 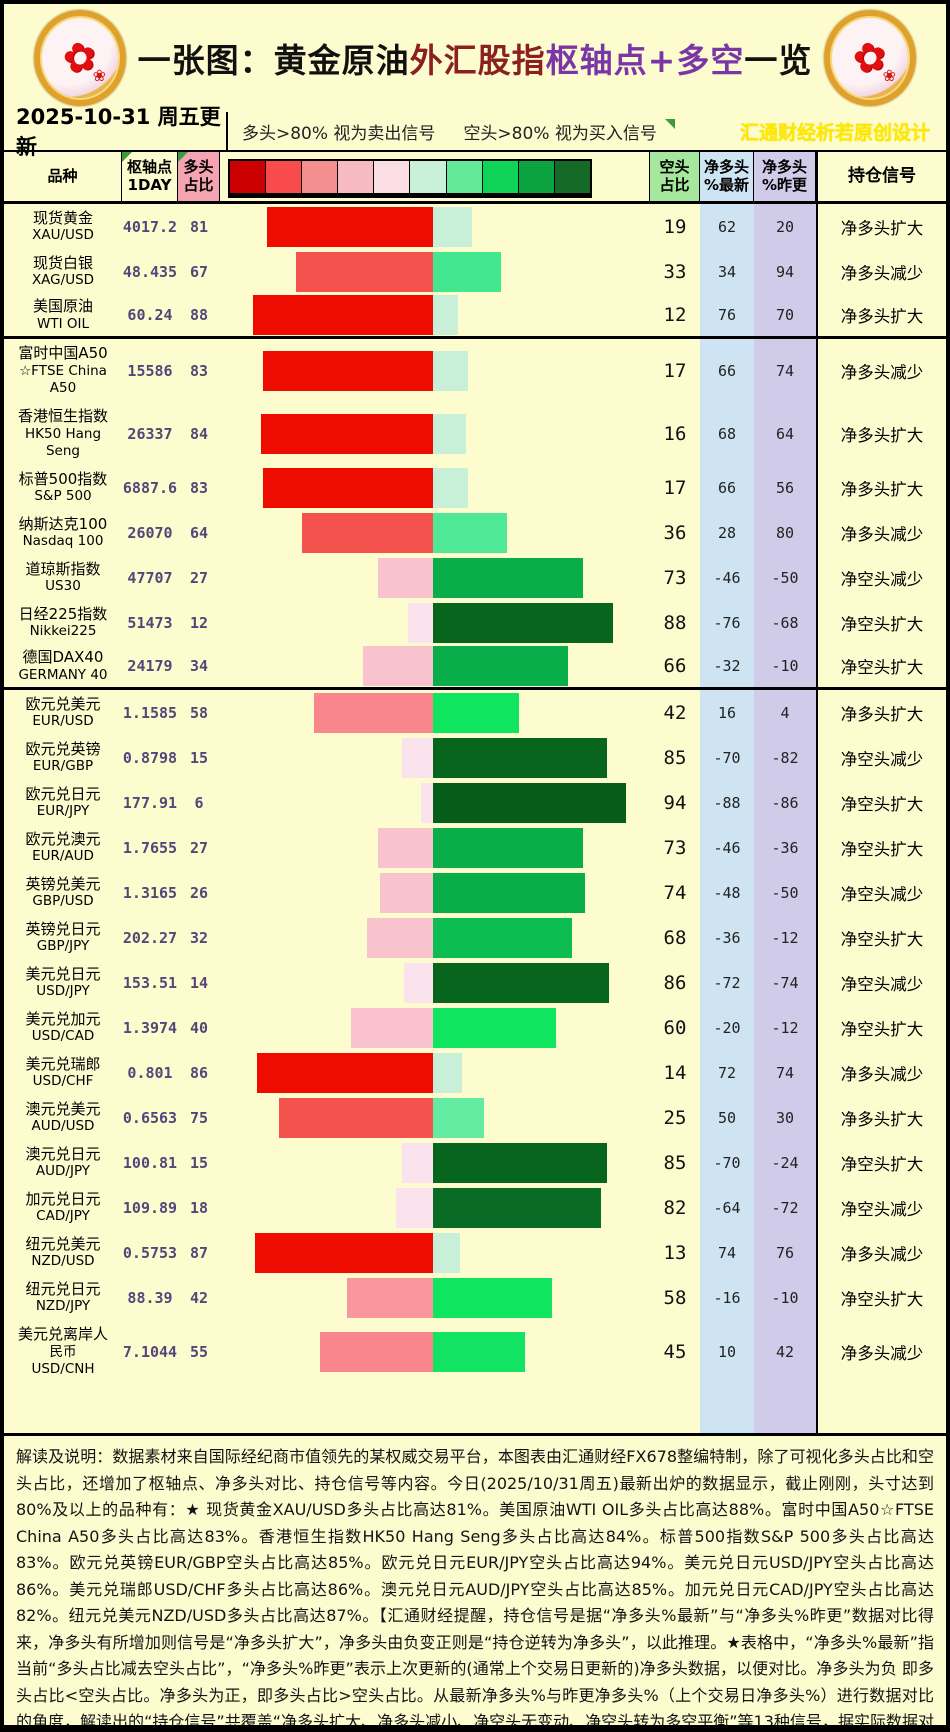 What do you see at coordinates (199, 712) in the screenshot?
I see `long-percent: 58` at bounding box center [199, 712].